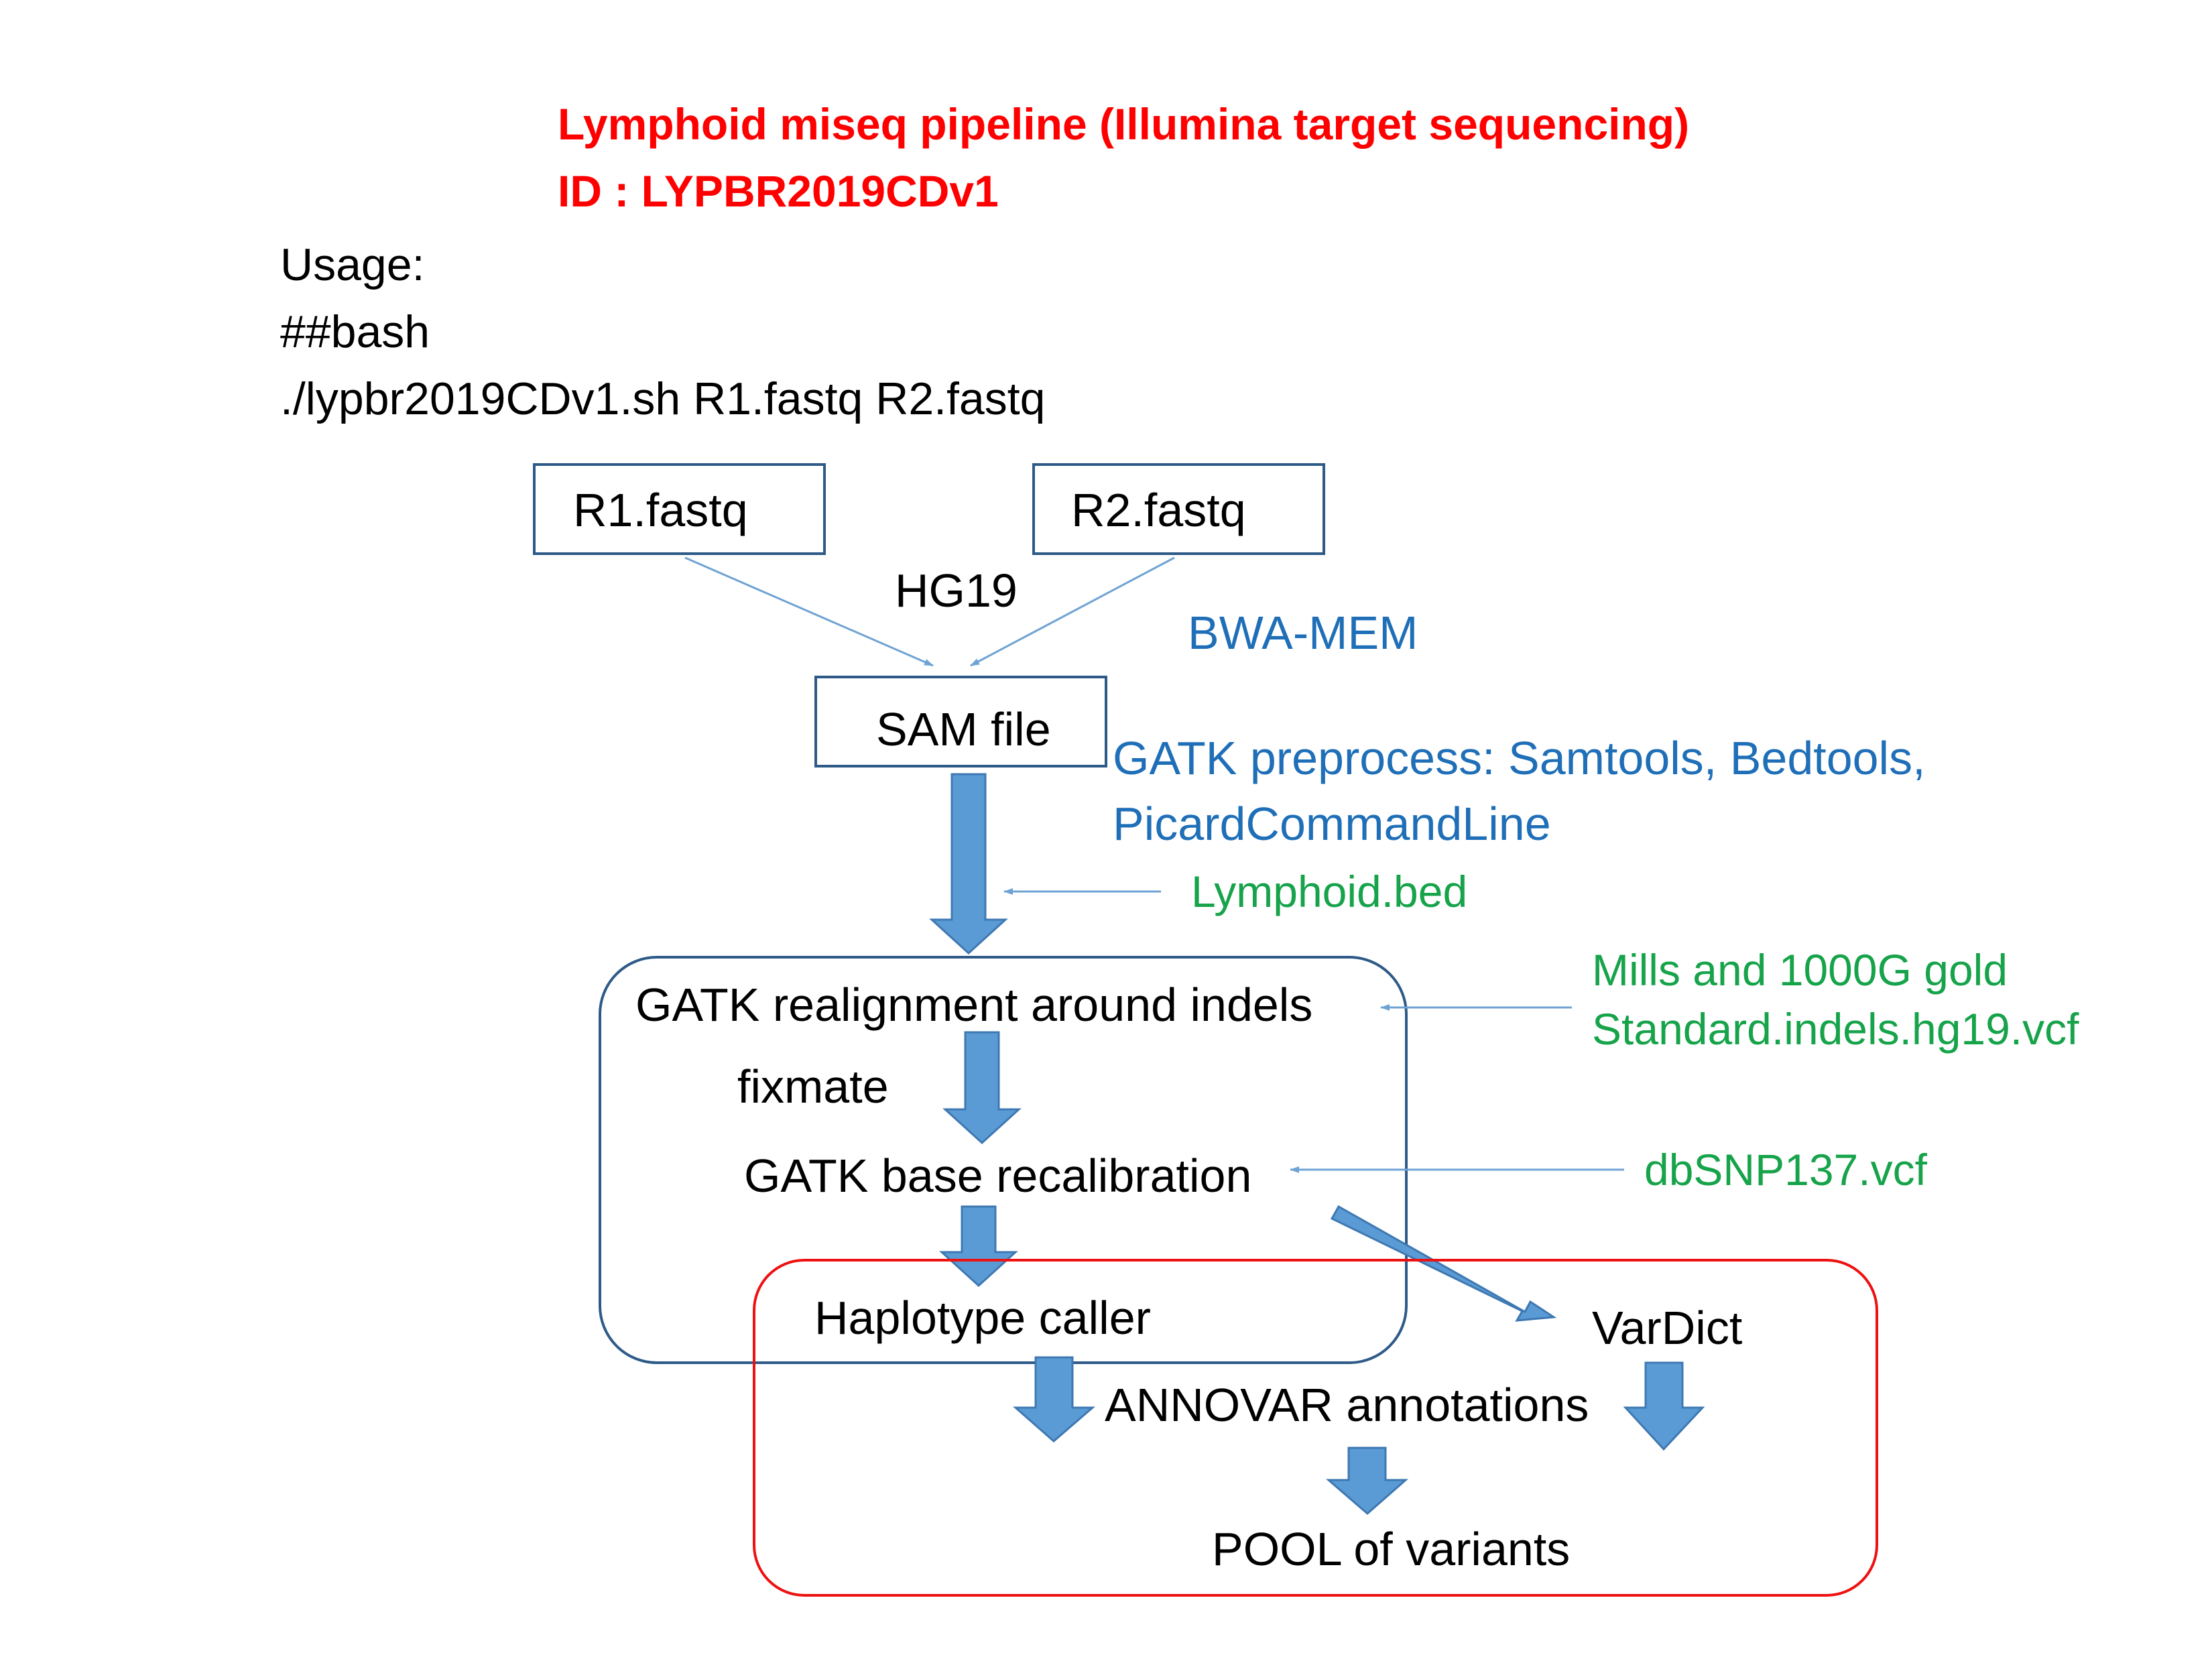 The height and width of the screenshot is (1659, 2212). I want to click on mills-line-2: Standard.indels.hg19.vcf, so click(1835, 1029).